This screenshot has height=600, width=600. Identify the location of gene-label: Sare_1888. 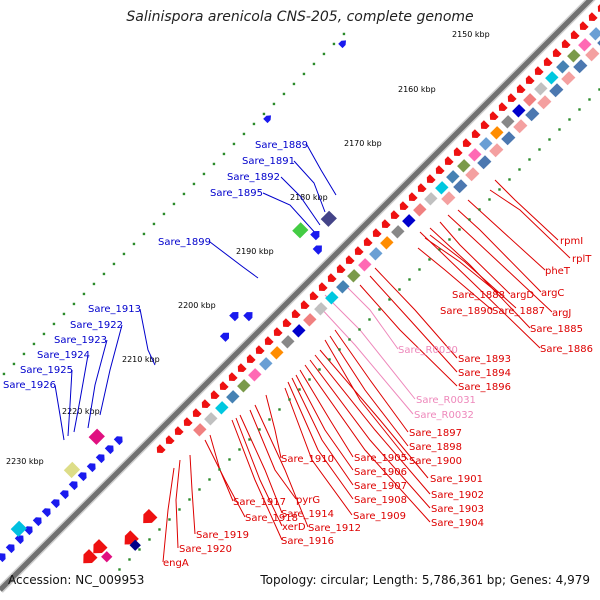
(478, 295).